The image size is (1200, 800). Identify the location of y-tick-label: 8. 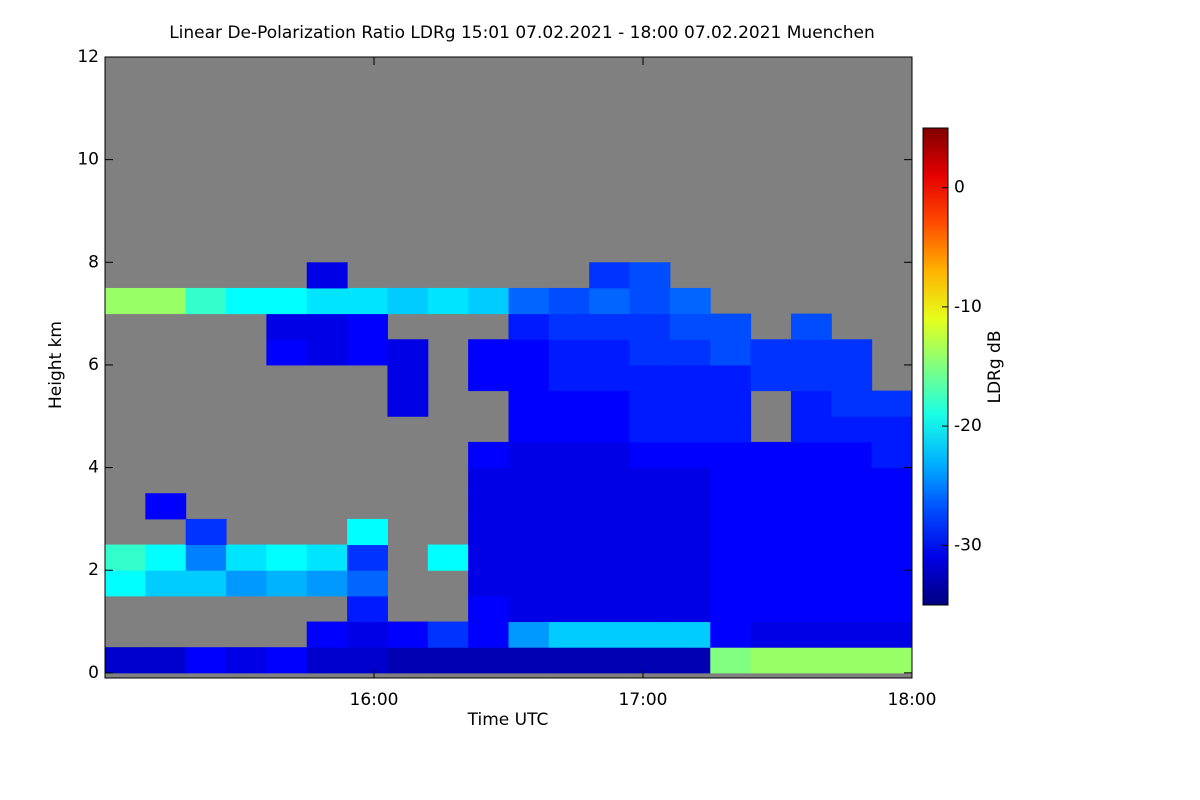
(93, 262).